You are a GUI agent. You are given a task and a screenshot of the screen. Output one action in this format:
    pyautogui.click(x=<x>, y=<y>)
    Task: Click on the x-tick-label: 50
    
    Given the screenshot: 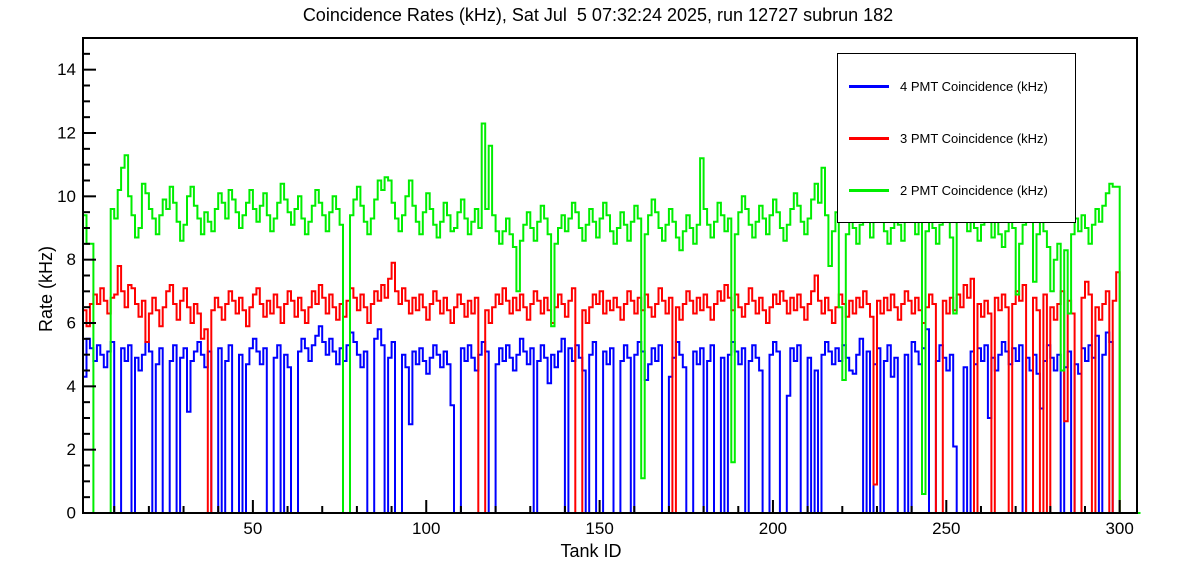 What is the action you would take?
    pyautogui.click(x=252, y=528)
    